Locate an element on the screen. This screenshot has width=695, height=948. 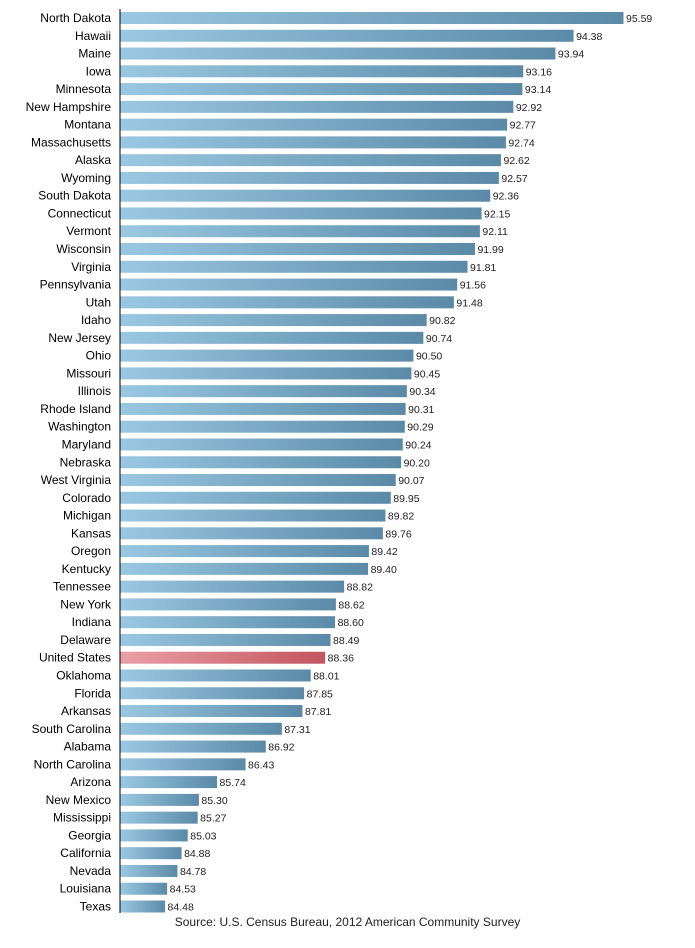
value-label: 88.01 is located at coordinates (326, 676).